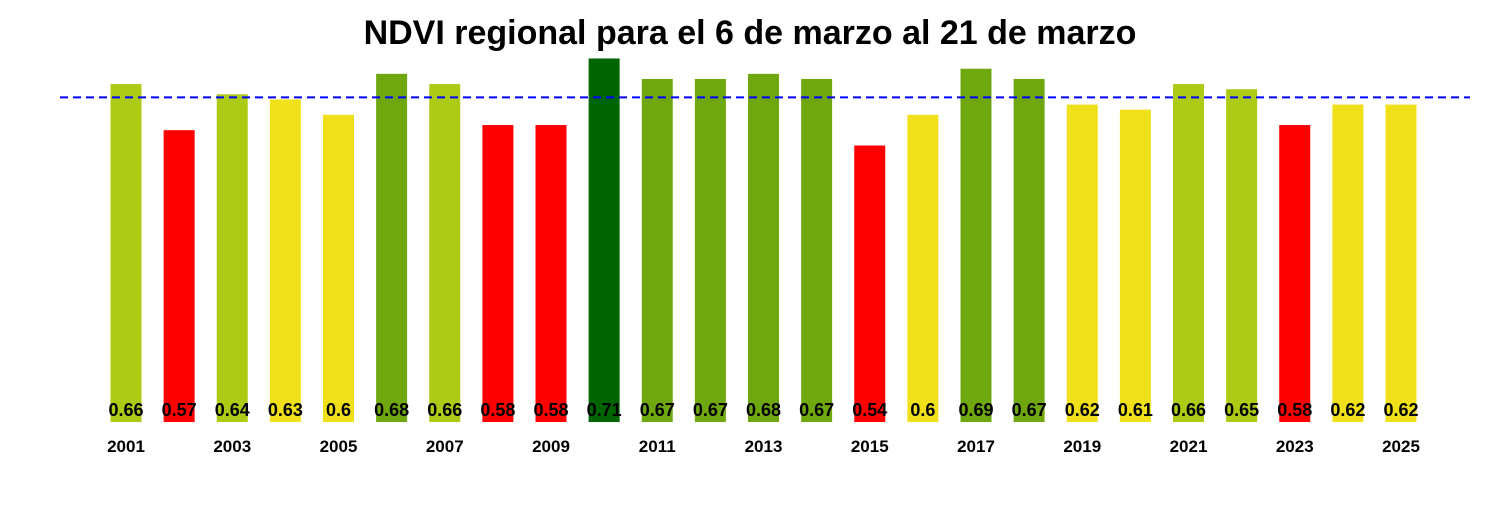 Image resolution: width=1500 pixels, height=505 pixels. What do you see at coordinates (1188, 253) in the screenshot?
I see `bar-2021` at bounding box center [1188, 253].